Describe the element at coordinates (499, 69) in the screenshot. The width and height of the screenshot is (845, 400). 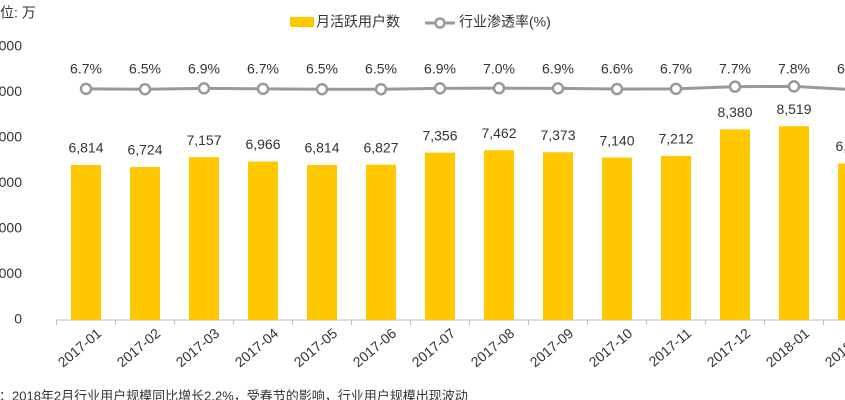
I see `line-value-label: 7.0%` at that location.